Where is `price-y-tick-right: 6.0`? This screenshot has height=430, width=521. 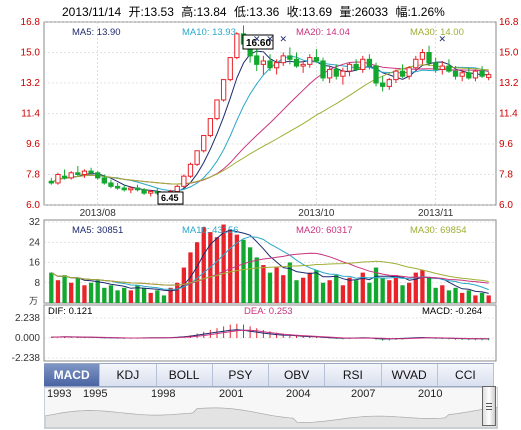
price-y-tick-right: 6.0 is located at coordinates (506, 205).